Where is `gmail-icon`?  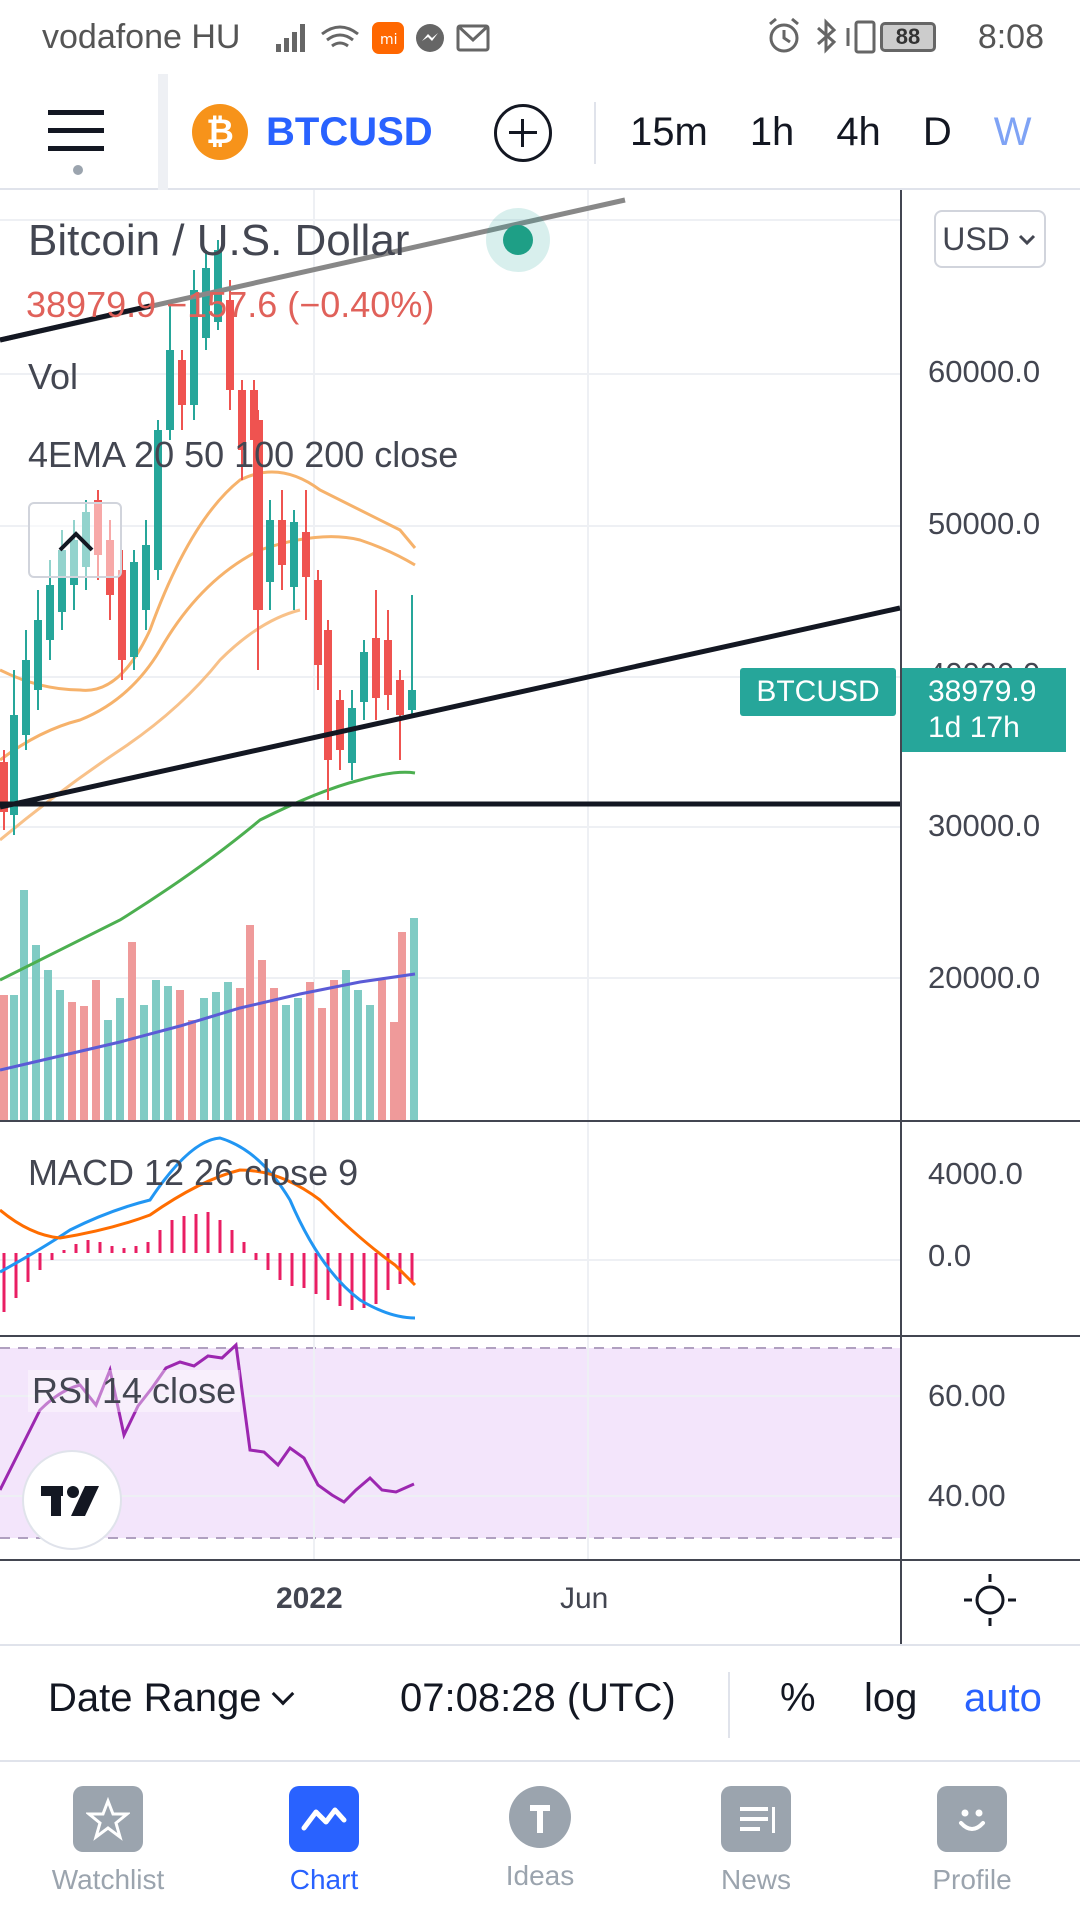
gmail-icon is located at coordinates (473, 38).